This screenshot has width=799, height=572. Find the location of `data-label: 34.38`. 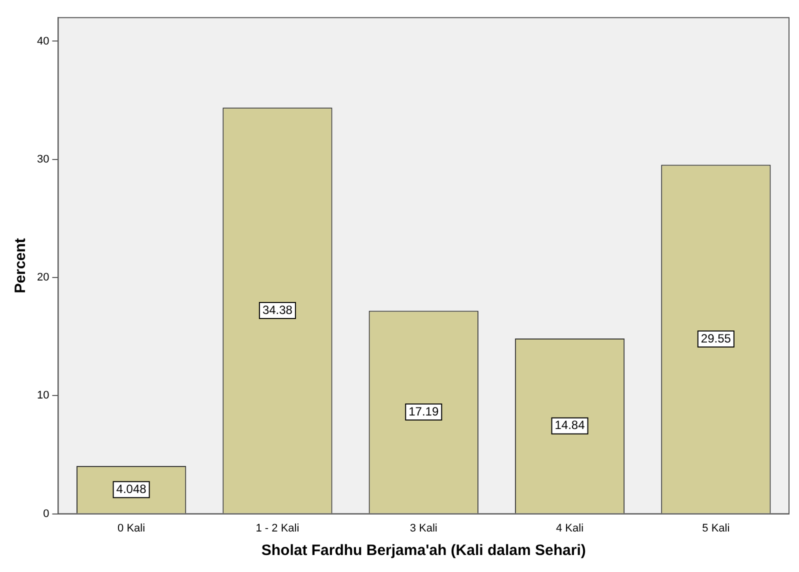

data-label: 34.38 is located at coordinates (277, 309).